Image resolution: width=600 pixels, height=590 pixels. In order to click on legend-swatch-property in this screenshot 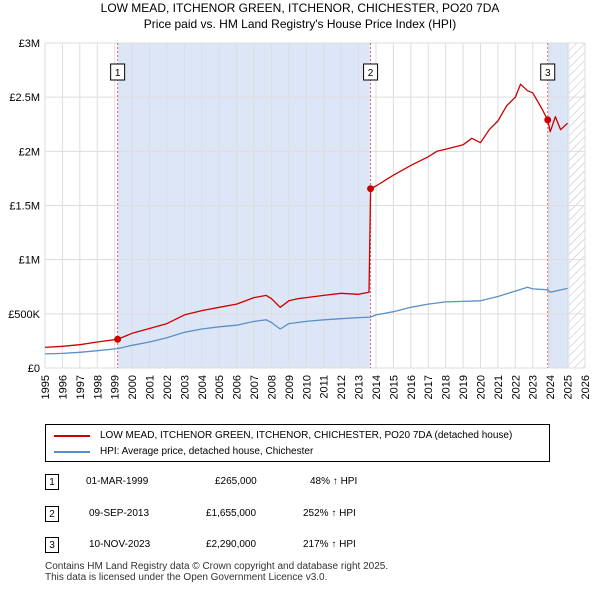, I will do `click(72, 436)`.